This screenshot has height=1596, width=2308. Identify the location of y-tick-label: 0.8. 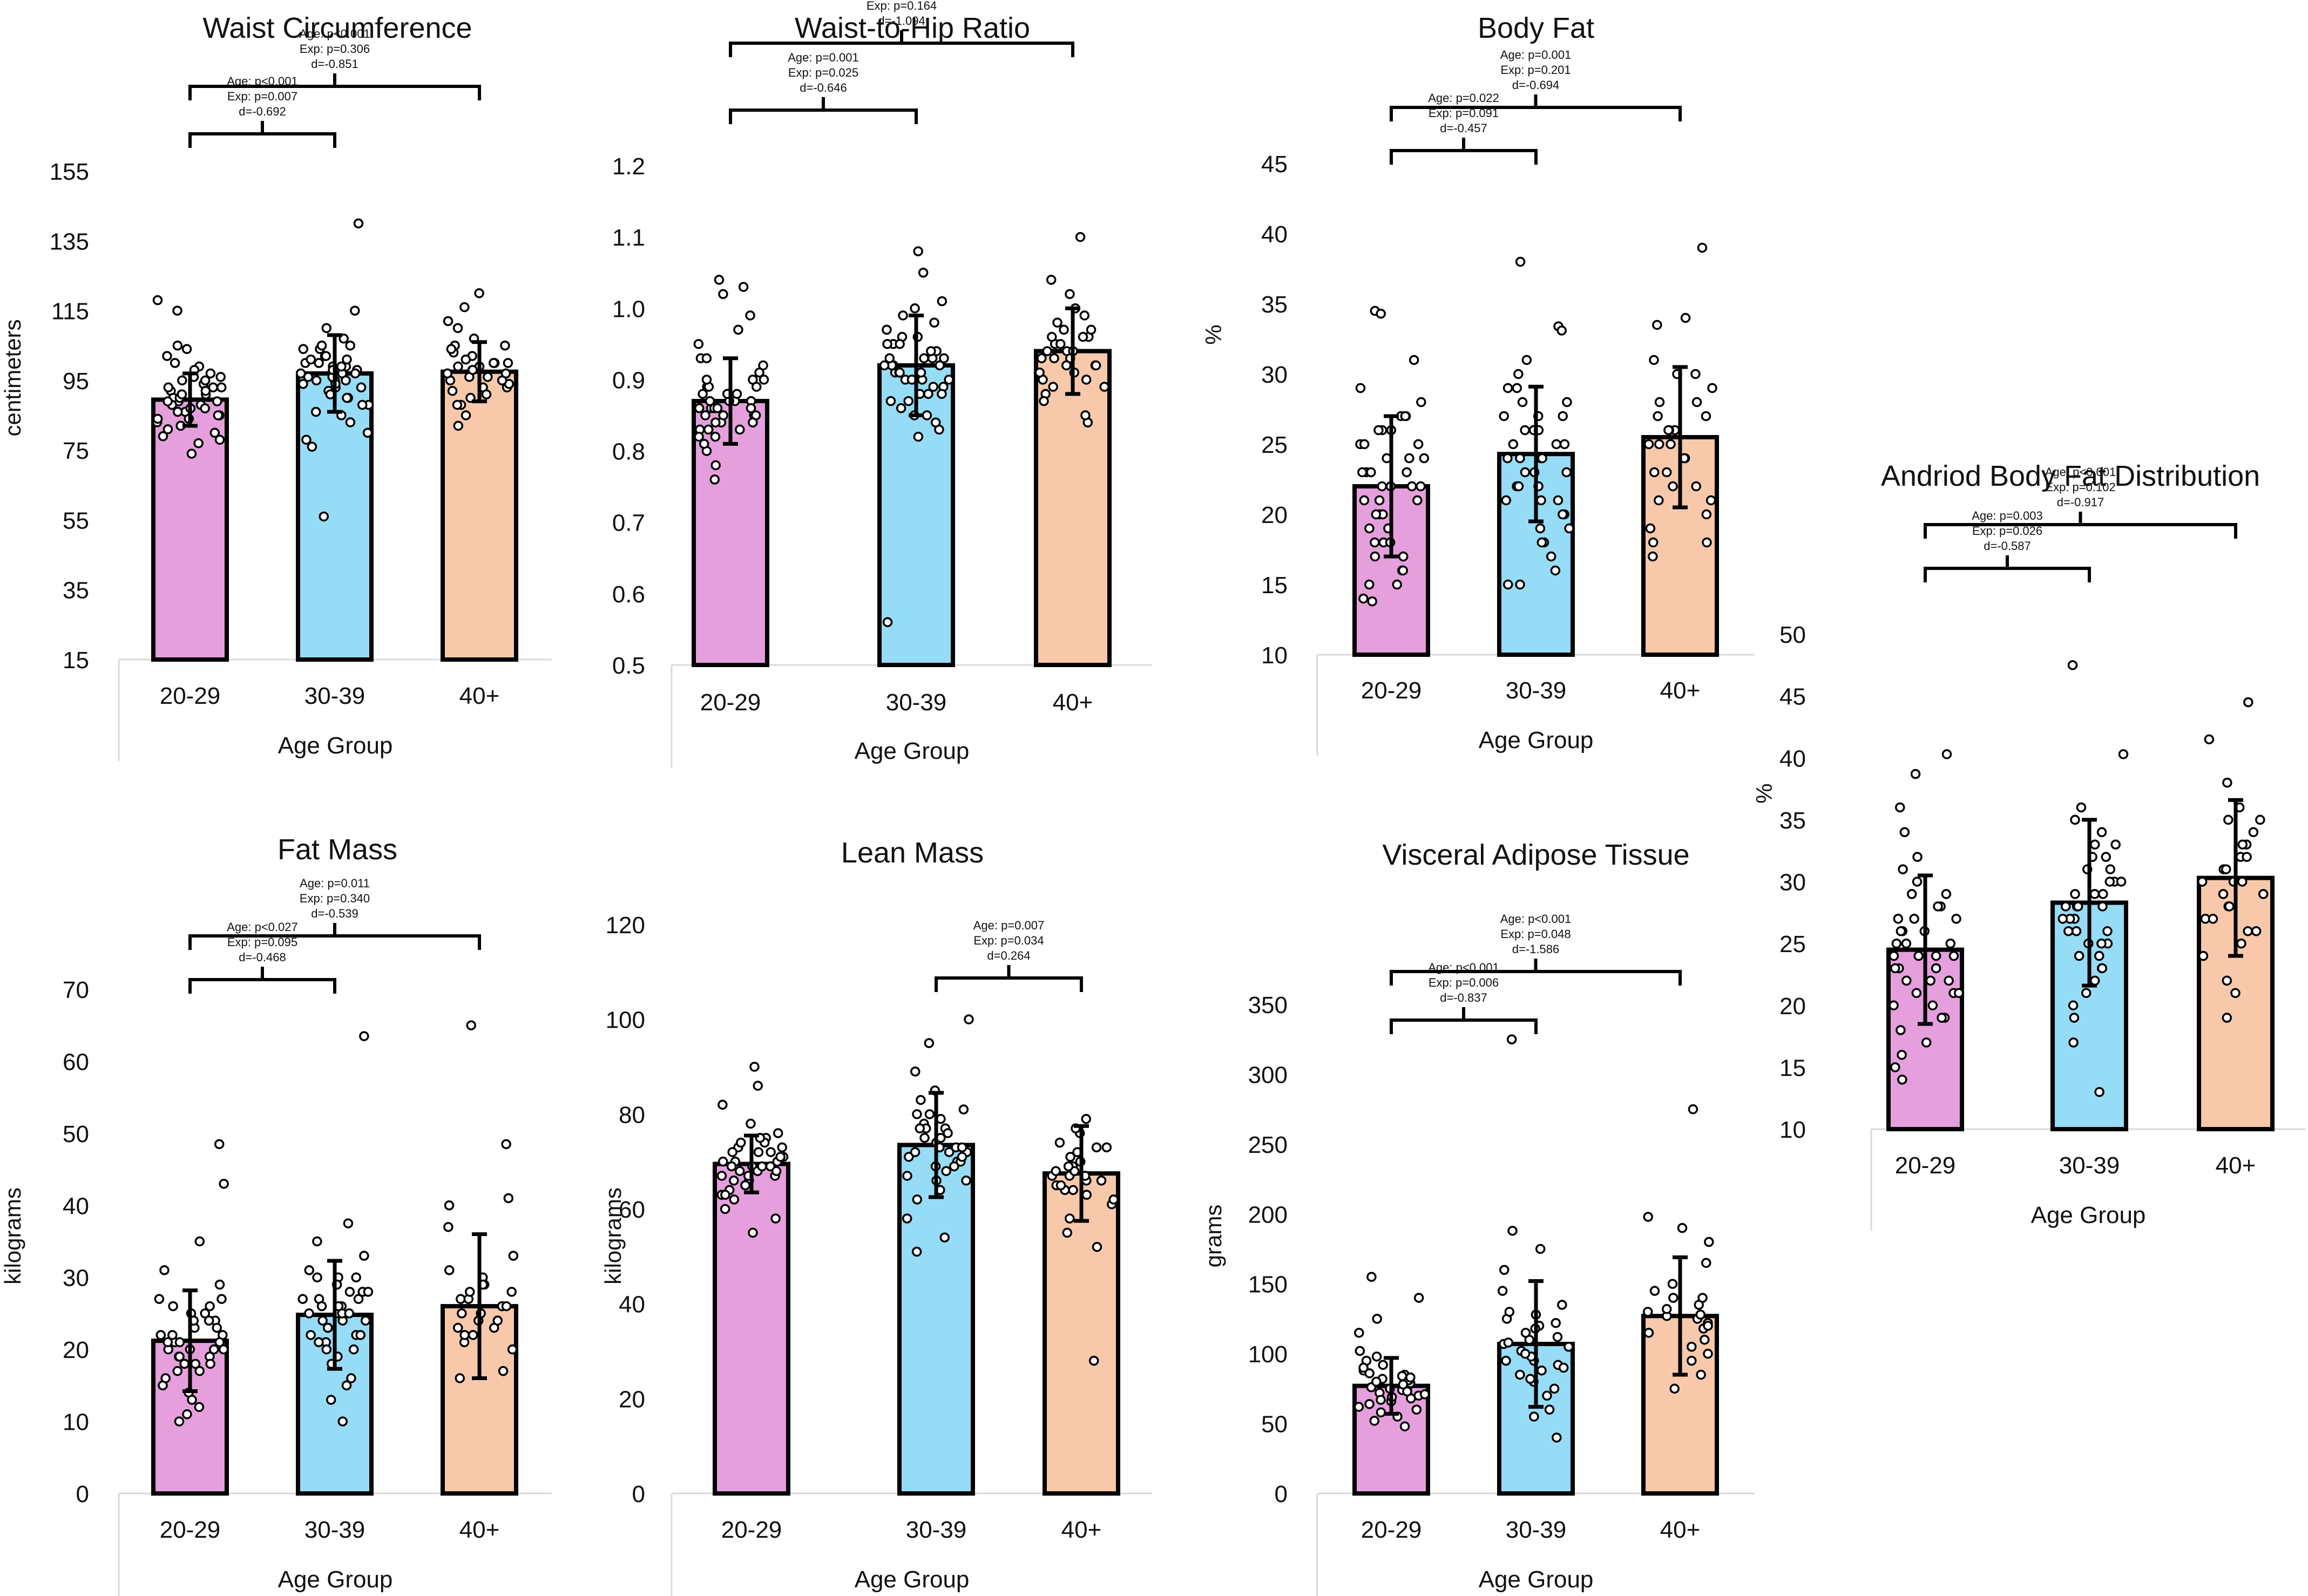
(628, 452).